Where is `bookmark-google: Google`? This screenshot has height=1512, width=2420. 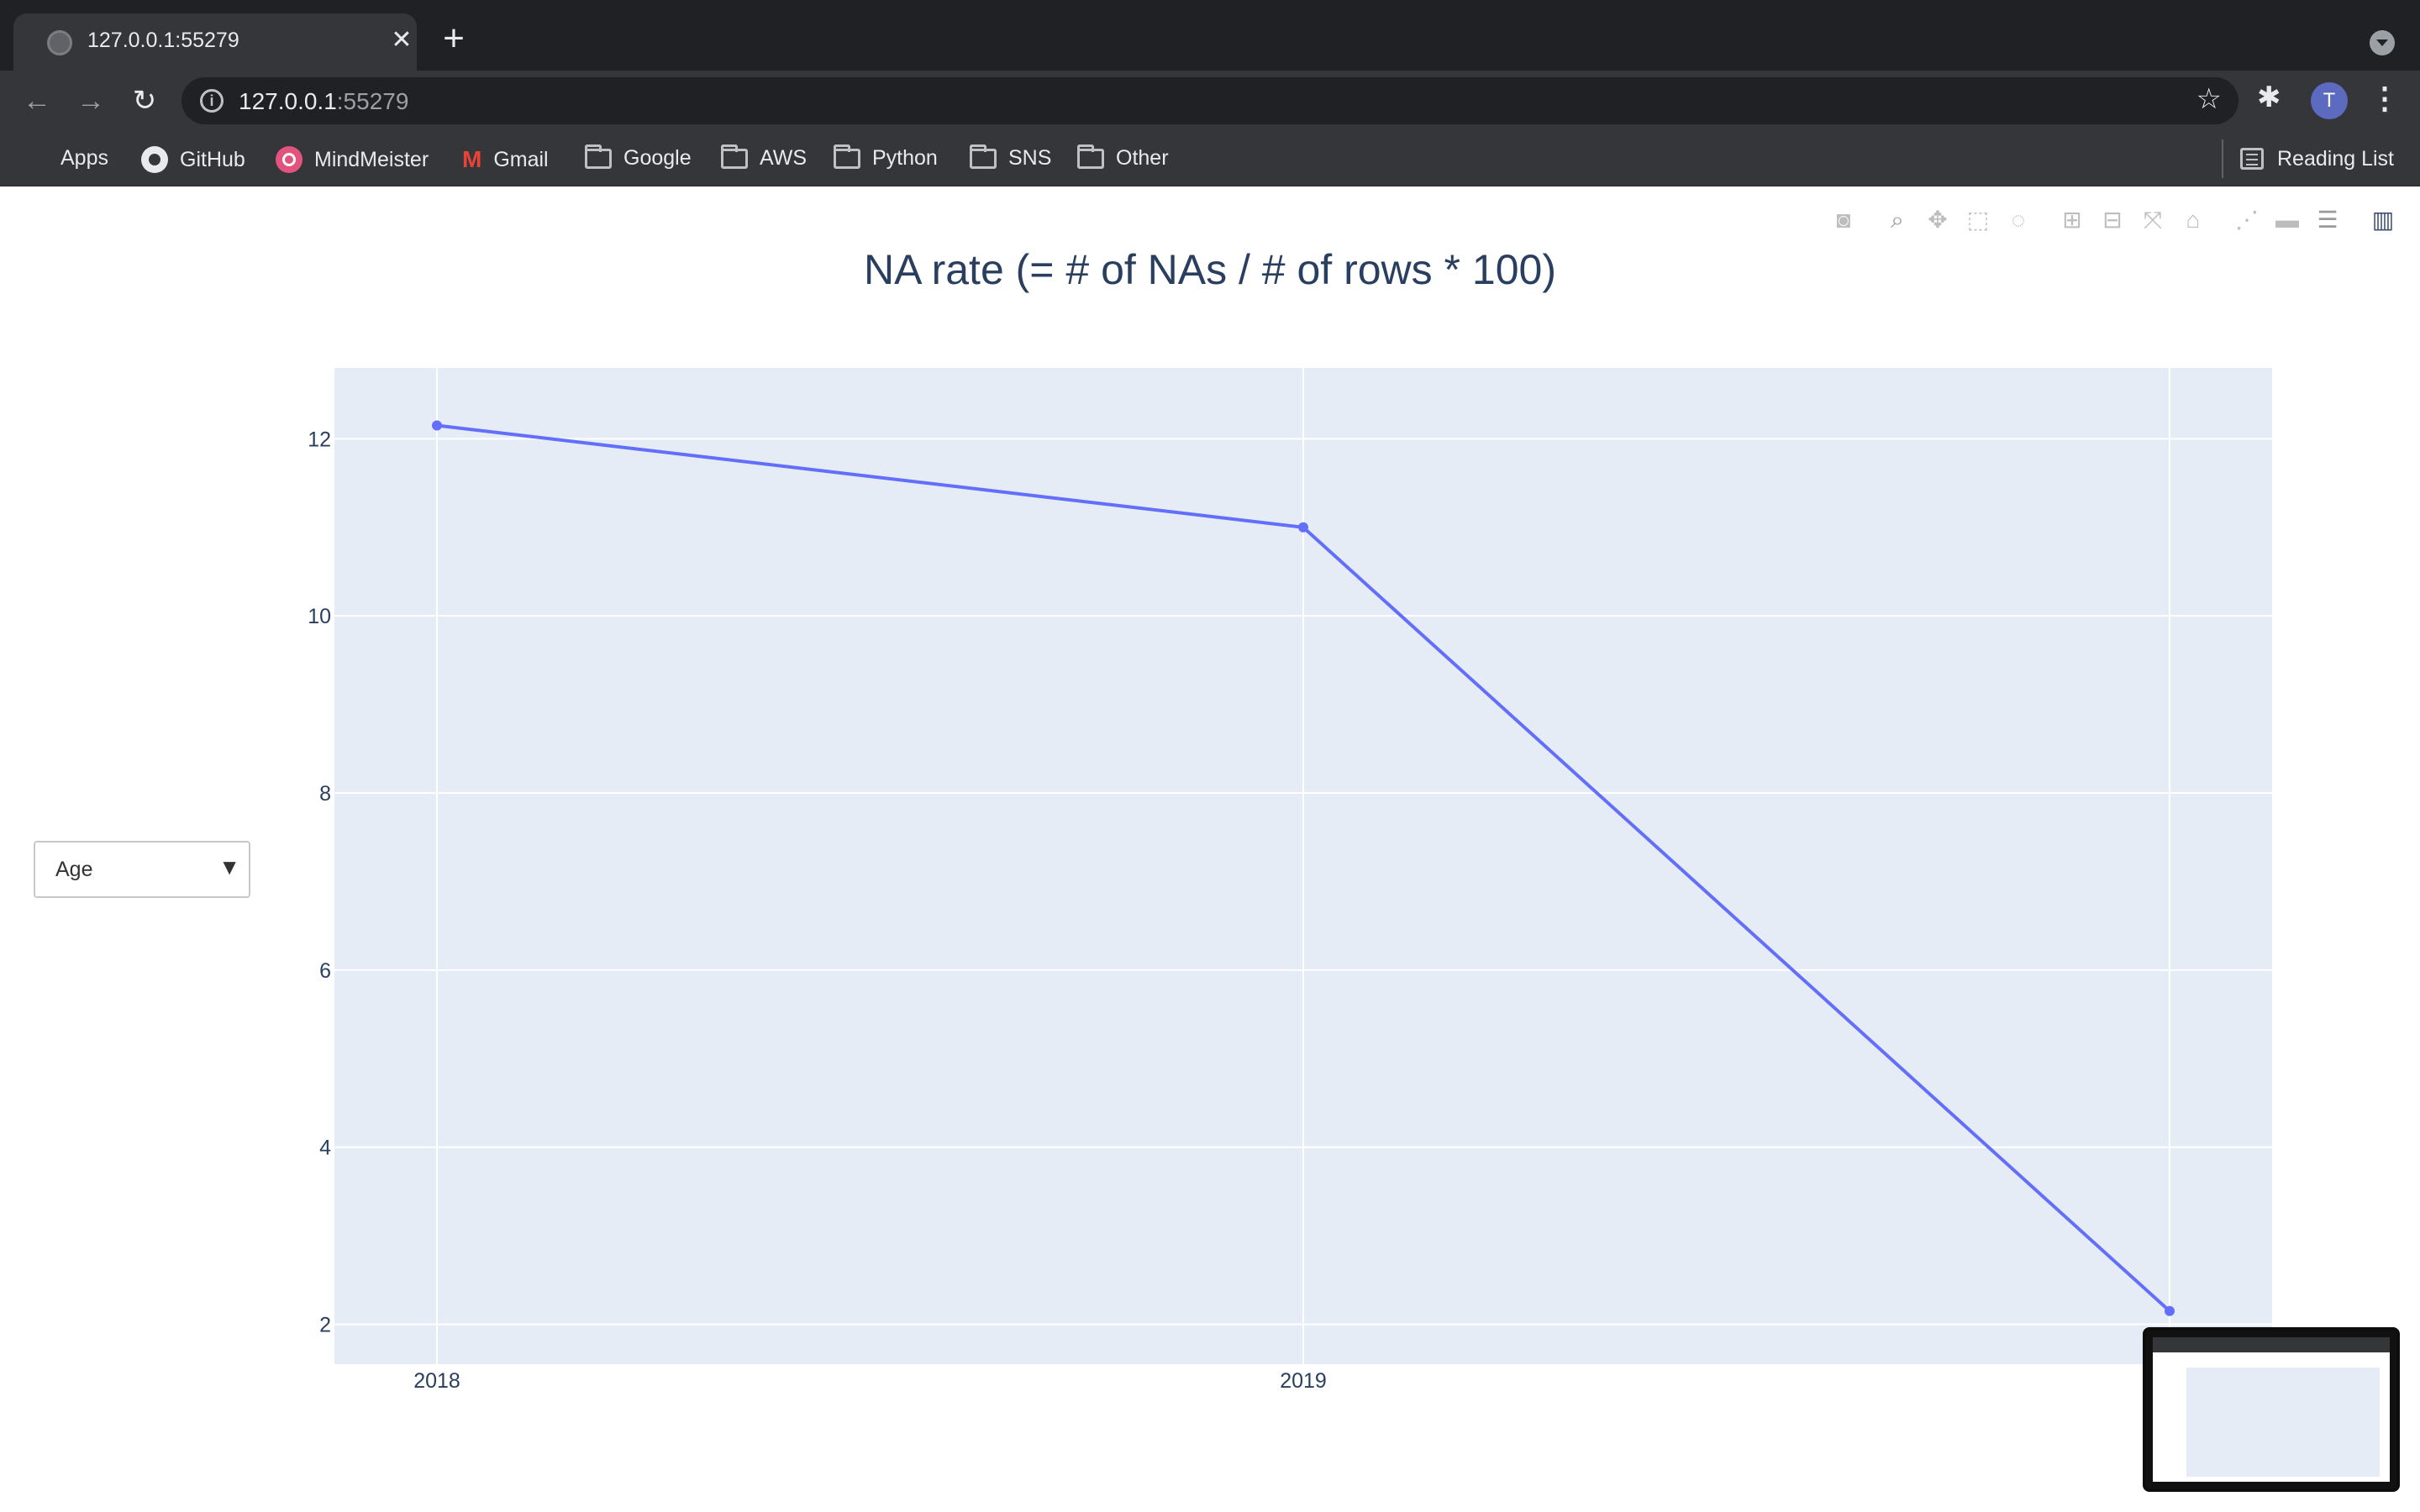 bookmark-google: Google is located at coordinates (638, 157).